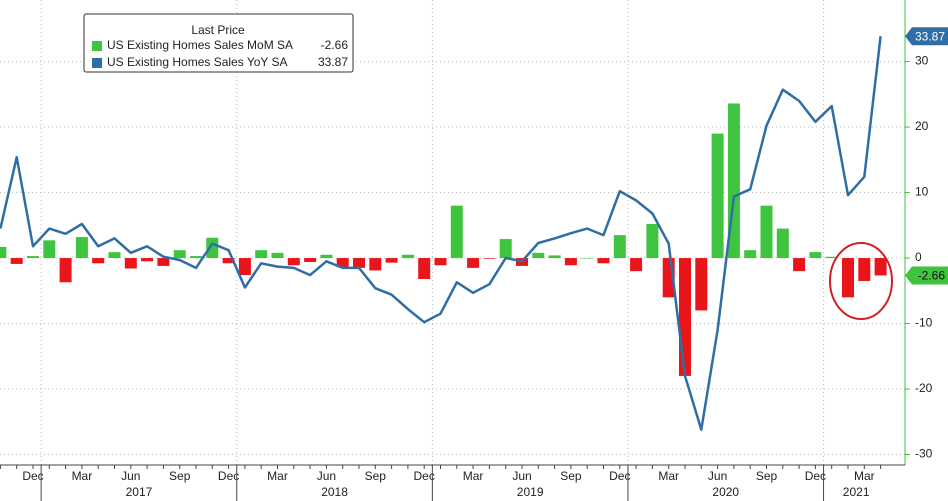 The width and height of the screenshot is (948, 501). I want to click on value-tag-label: -2.66, so click(932, 276).